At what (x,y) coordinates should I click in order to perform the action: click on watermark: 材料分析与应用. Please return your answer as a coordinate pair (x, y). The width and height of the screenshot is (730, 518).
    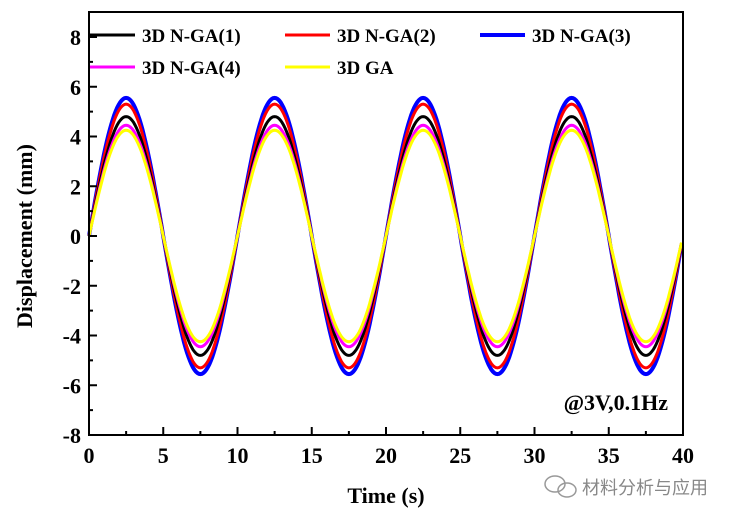
    Looking at the image, I should click on (626, 487).